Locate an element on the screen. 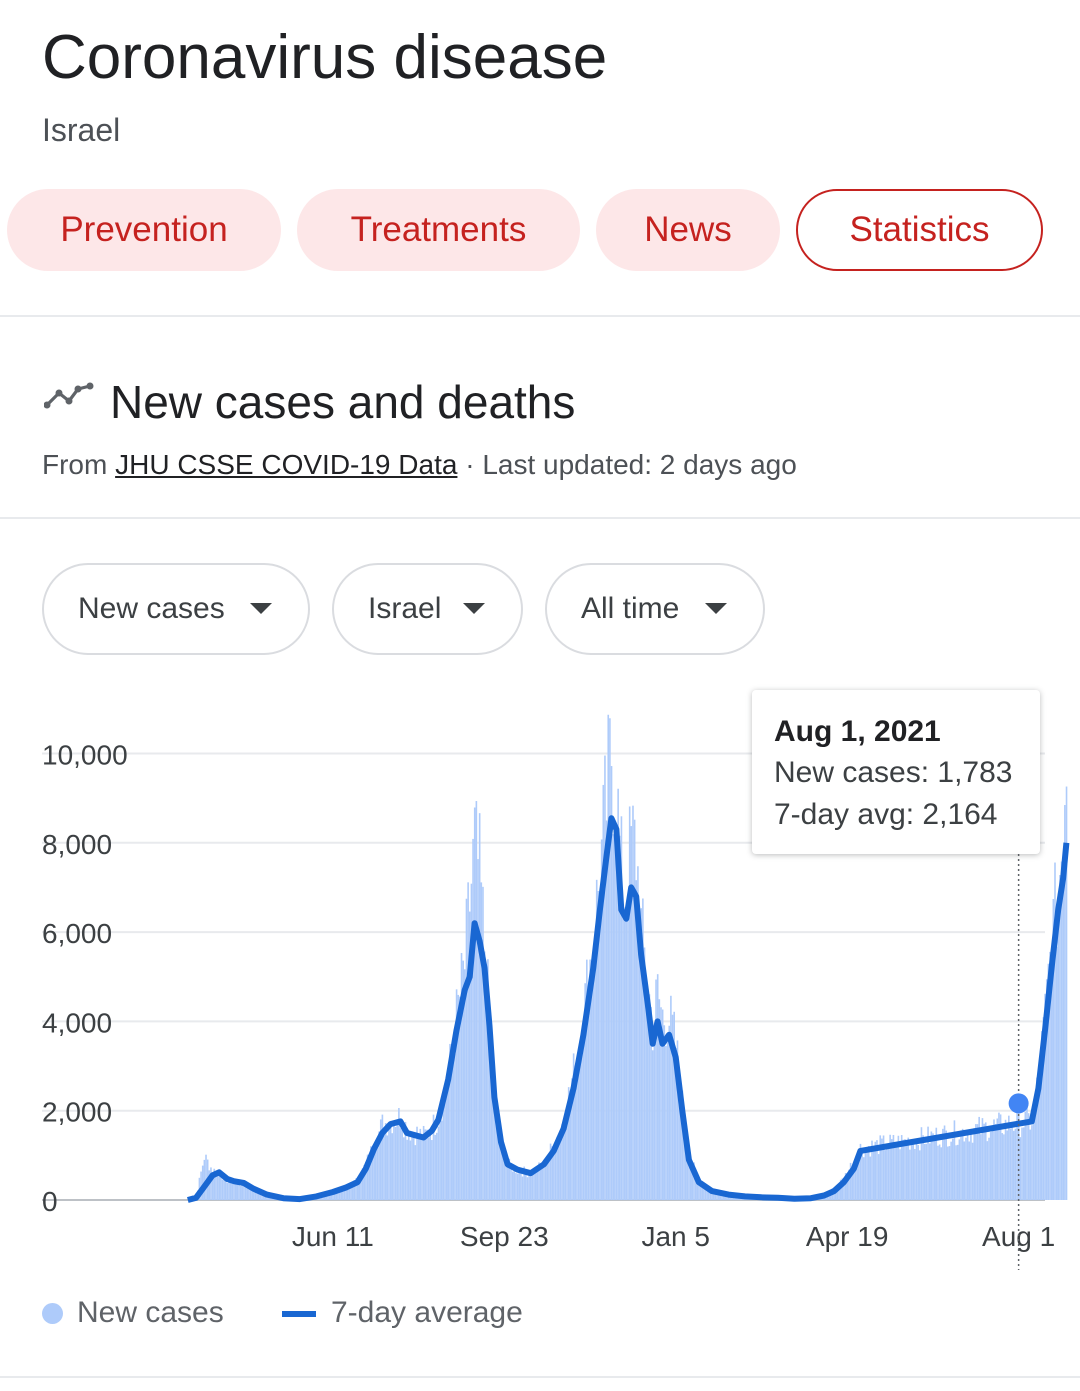 The height and width of the screenshot is (1391, 1080). tooltip-new-cases: New cases: 1,783 is located at coordinates (893, 772).